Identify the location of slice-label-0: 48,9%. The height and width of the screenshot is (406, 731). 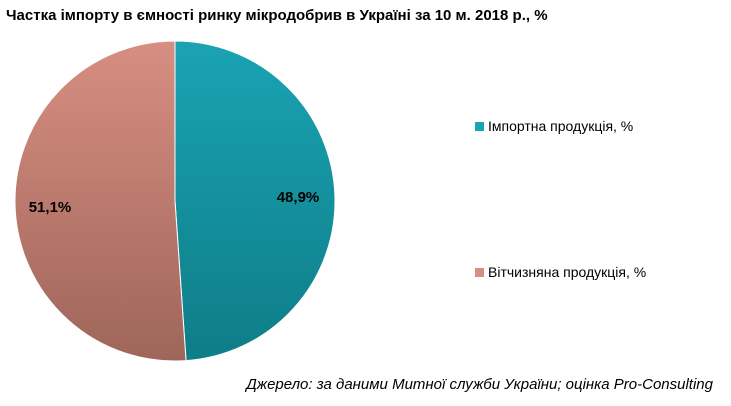
(298, 197).